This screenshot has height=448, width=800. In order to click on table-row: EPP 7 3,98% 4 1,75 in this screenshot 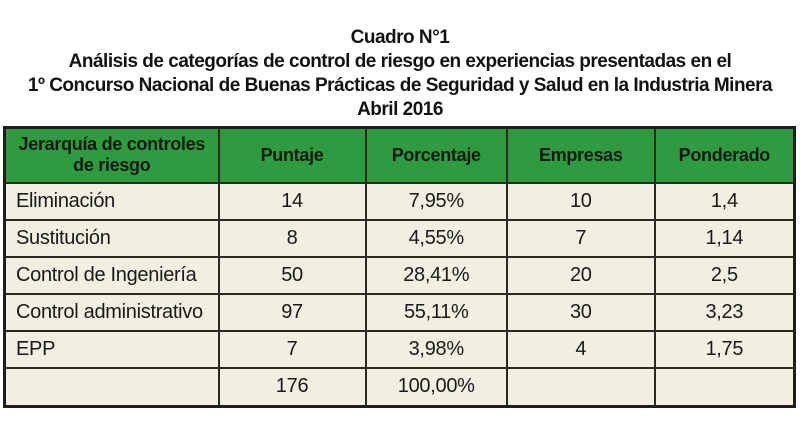, I will do `click(399, 349)`.